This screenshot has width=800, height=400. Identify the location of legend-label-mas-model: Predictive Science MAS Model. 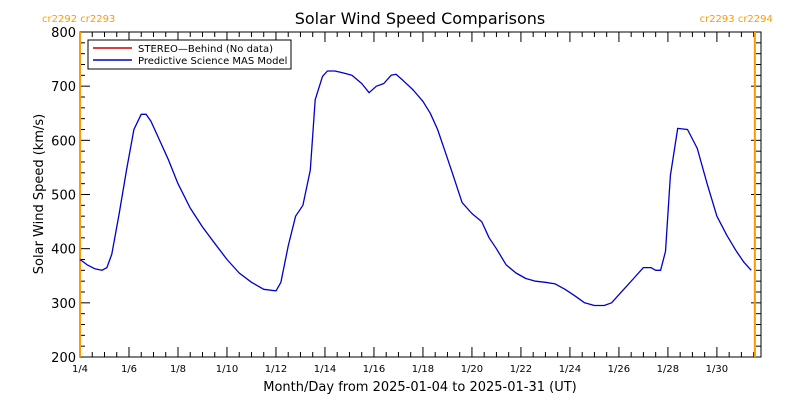
(212, 61).